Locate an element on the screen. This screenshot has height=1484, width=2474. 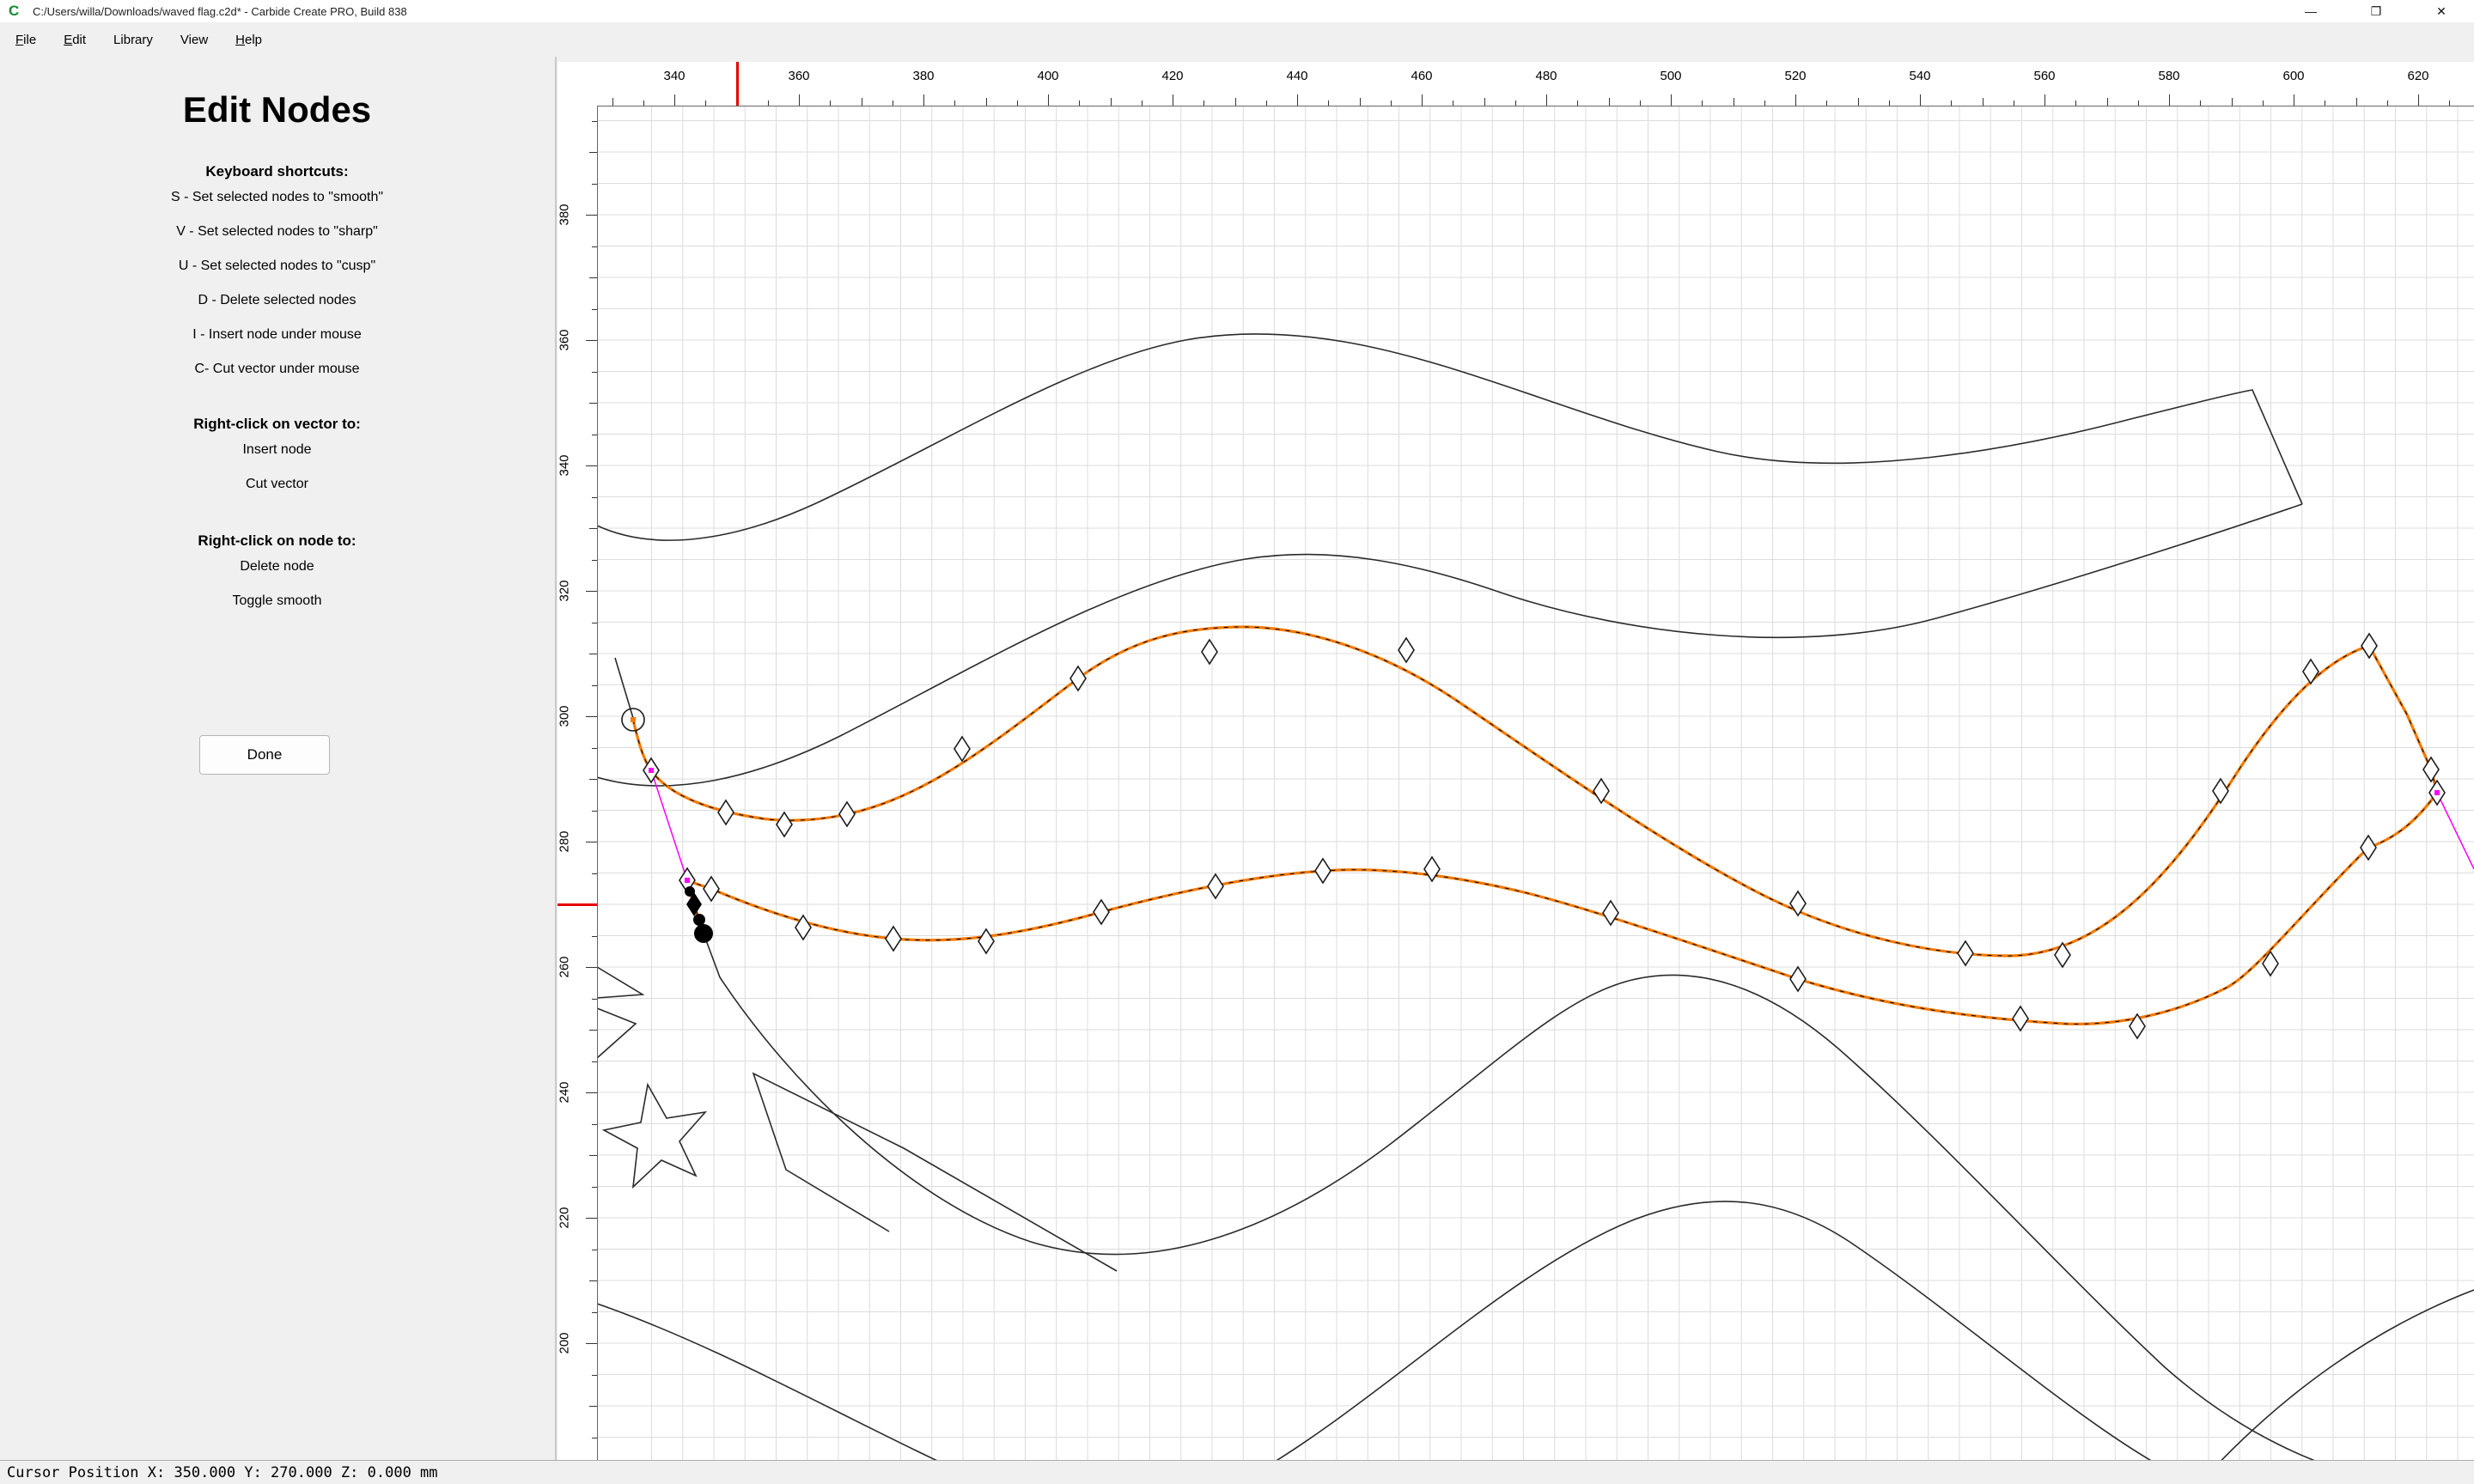
app-logo-icon: C is located at coordinates (14, 11).